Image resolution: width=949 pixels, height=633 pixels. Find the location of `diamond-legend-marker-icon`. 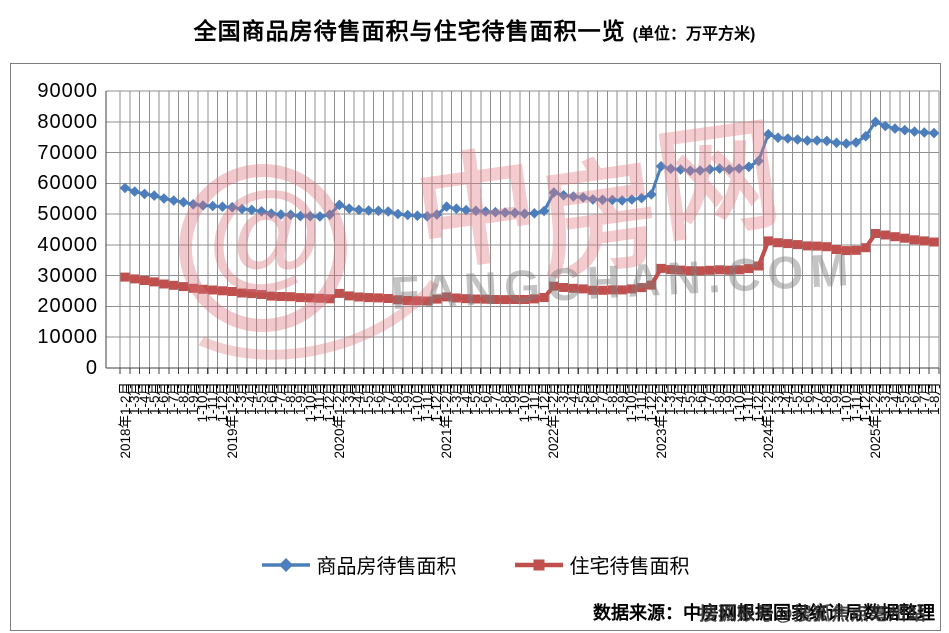

diamond-legend-marker-icon is located at coordinates (285, 564).